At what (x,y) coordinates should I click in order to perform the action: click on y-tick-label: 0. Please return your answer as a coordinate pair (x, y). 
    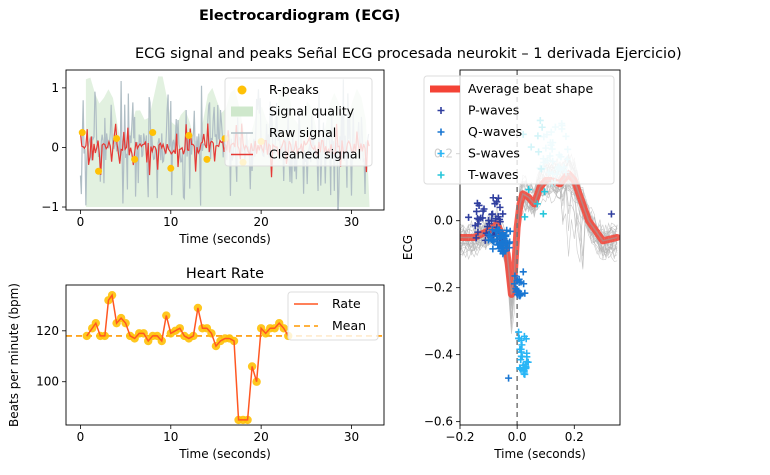
    Looking at the image, I should click on (55, 147).